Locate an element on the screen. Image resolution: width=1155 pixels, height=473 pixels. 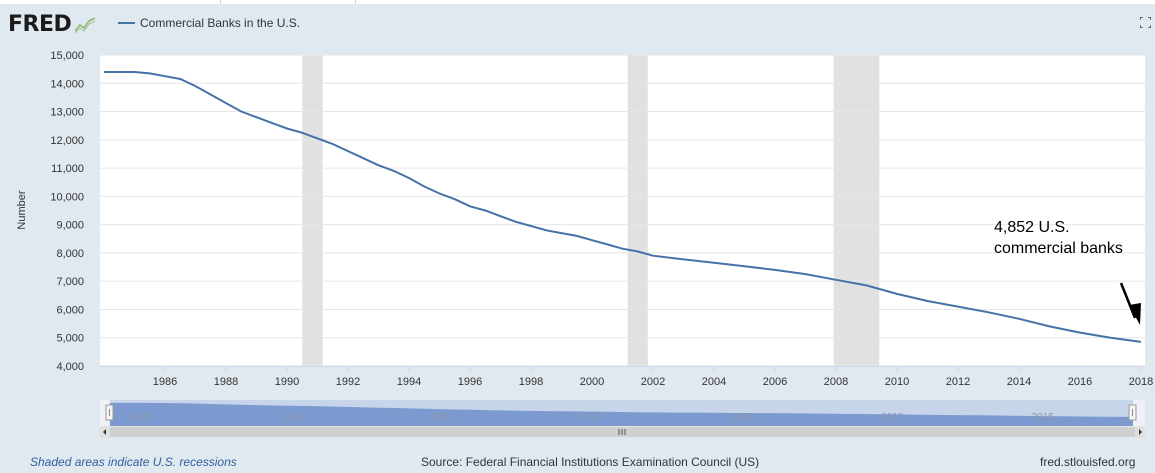
top-tab-strip is located at coordinates (577, 2).